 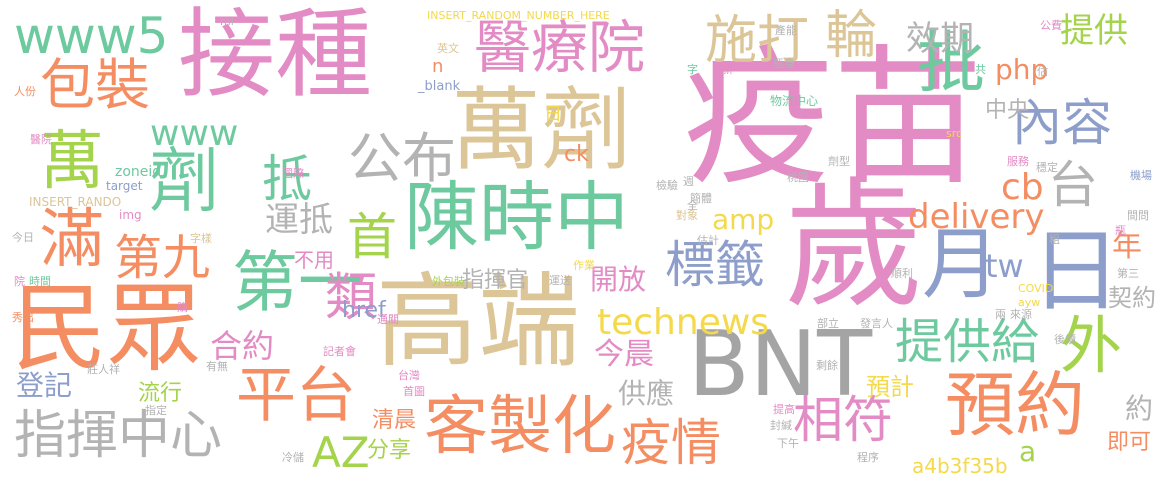 What do you see at coordinates (890, 387) in the screenshot?
I see `word: 預計` at bounding box center [890, 387].